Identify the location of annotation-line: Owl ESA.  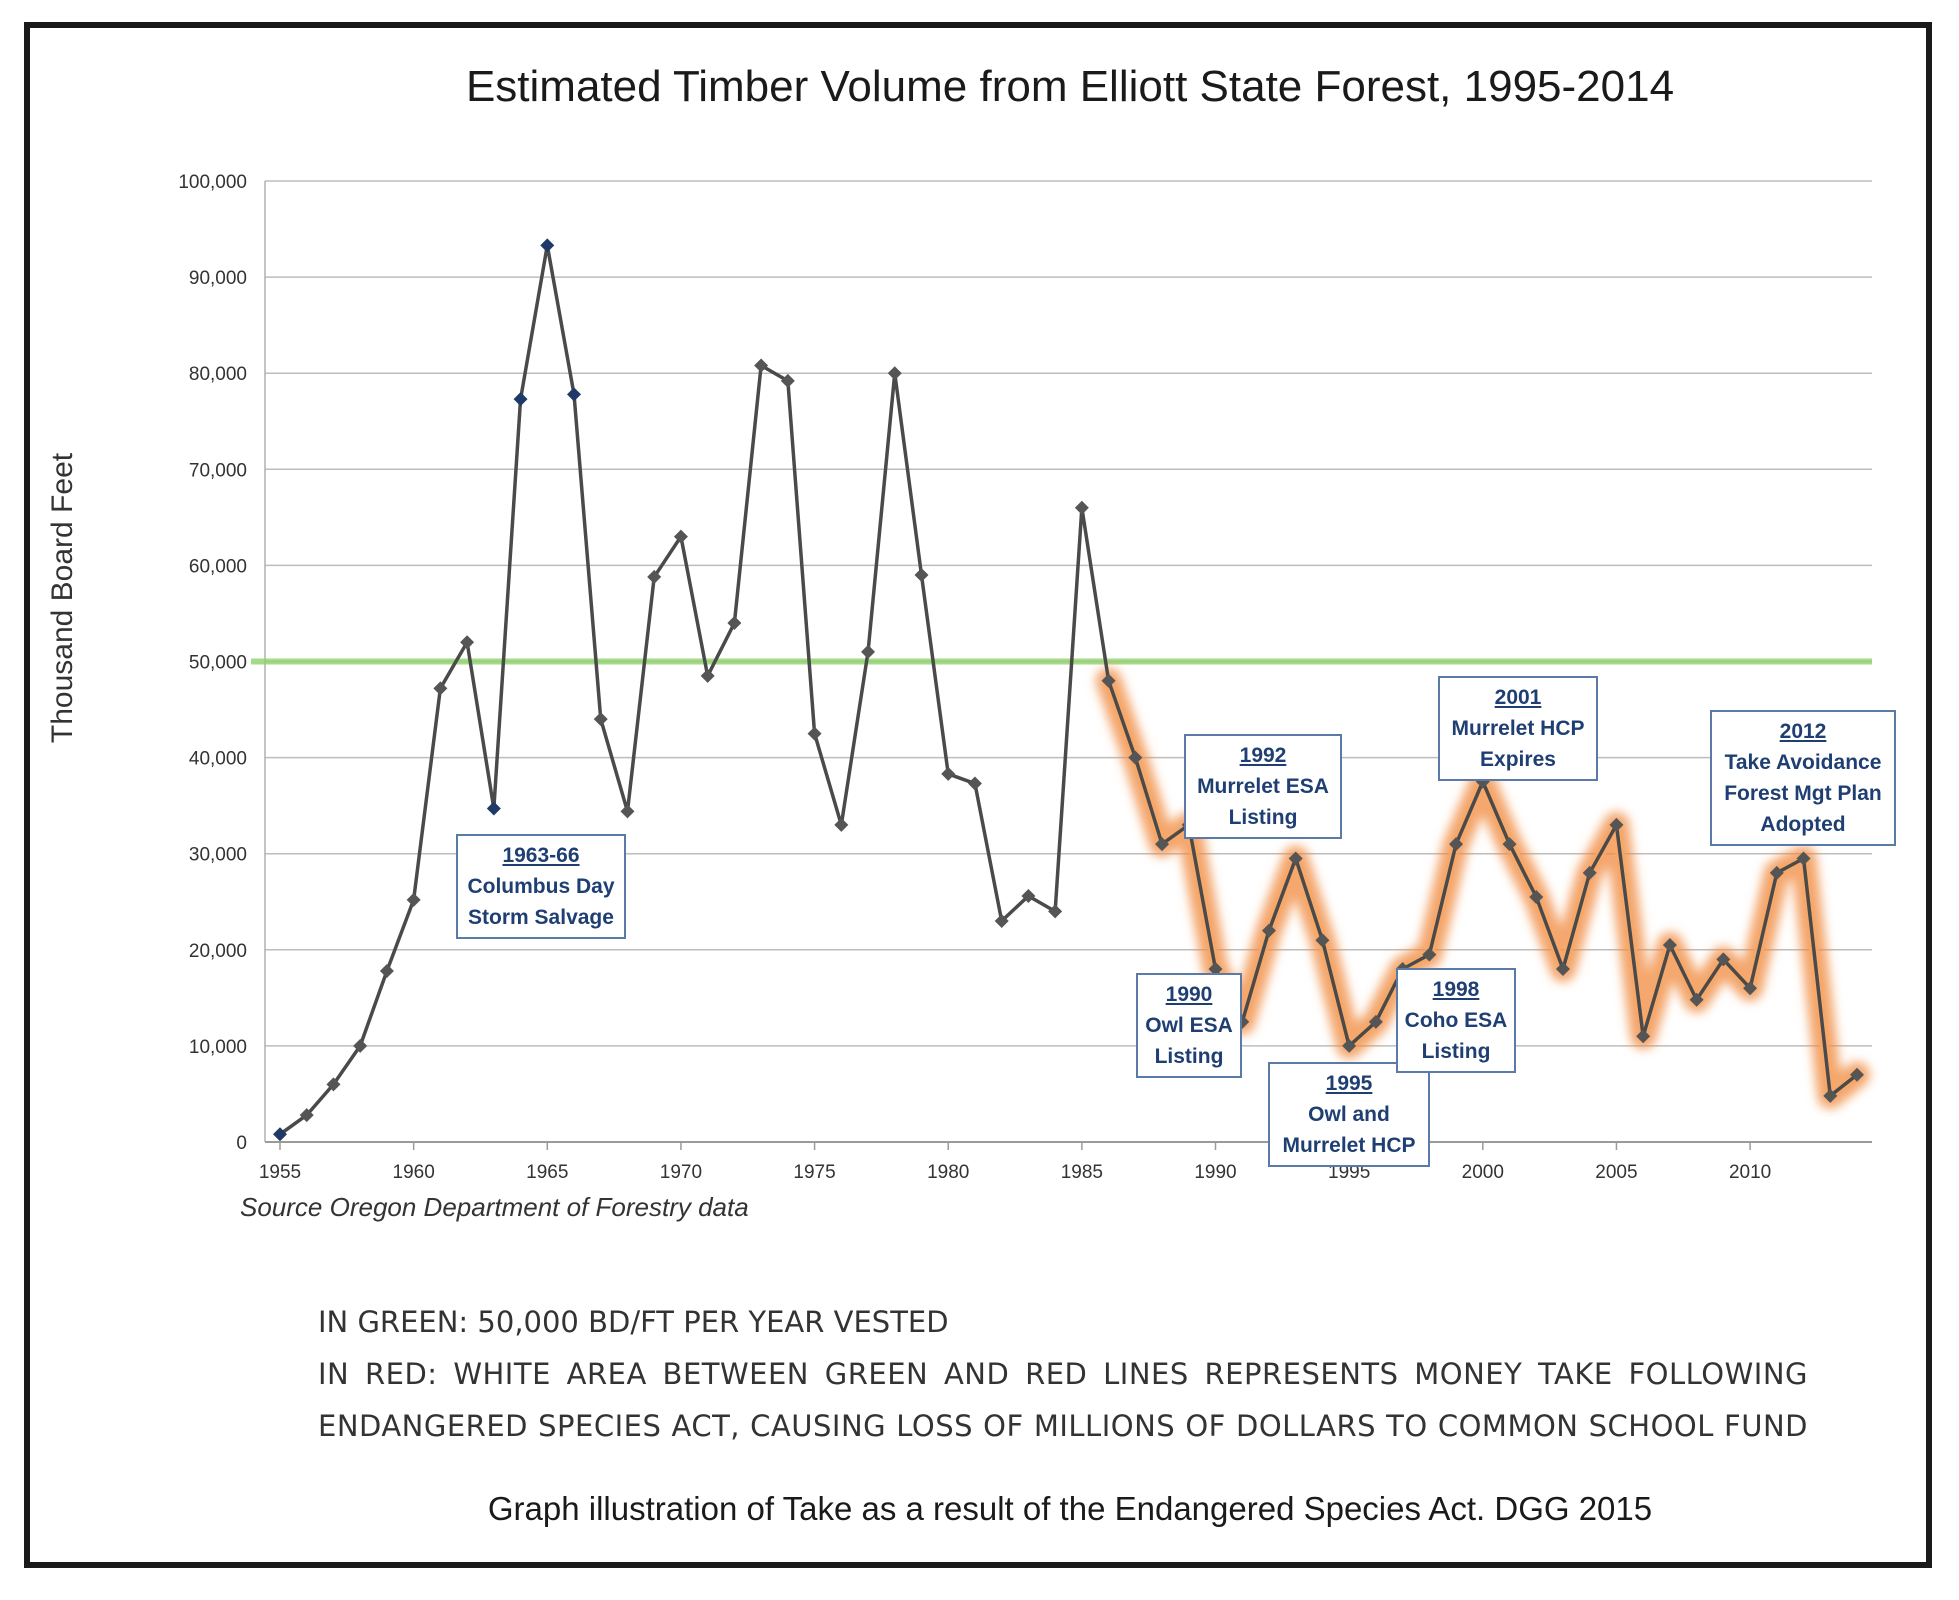
(1189, 1025).